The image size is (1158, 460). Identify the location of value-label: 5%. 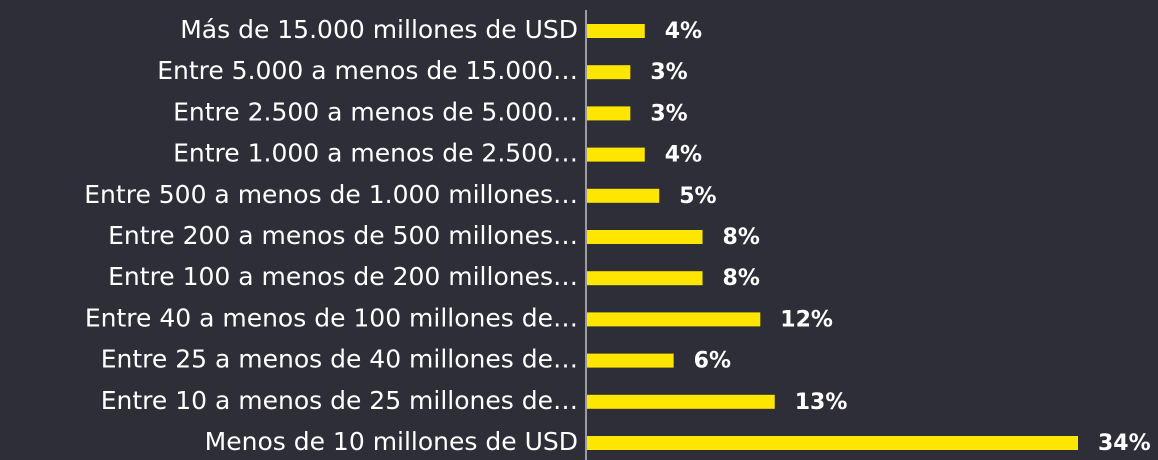
(697, 196).